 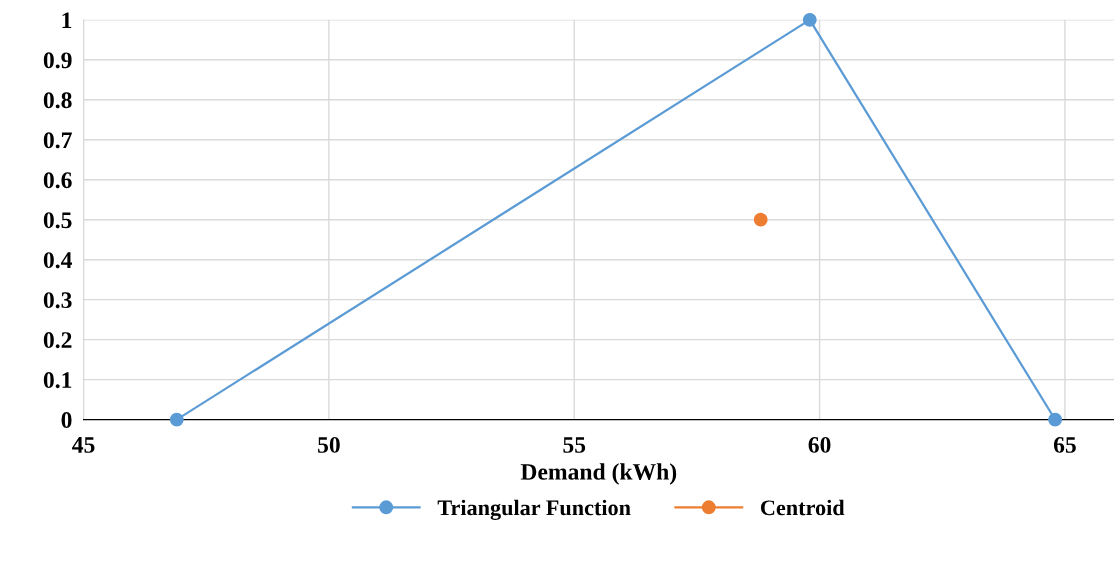 What do you see at coordinates (1064, 445) in the screenshot?
I see `x-tick-label: 65` at bounding box center [1064, 445].